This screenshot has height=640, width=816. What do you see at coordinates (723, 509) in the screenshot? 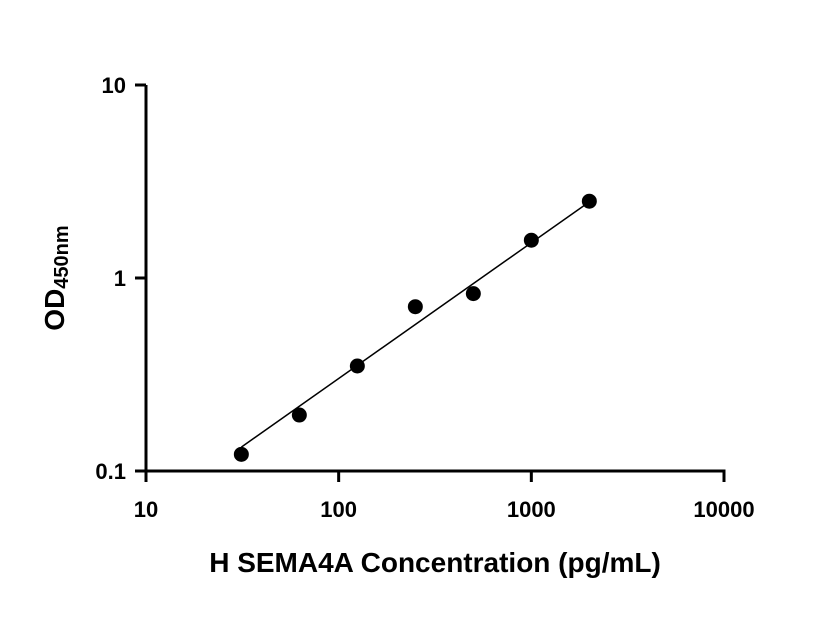
I see `x-tick-label: 10000` at bounding box center [723, 509].